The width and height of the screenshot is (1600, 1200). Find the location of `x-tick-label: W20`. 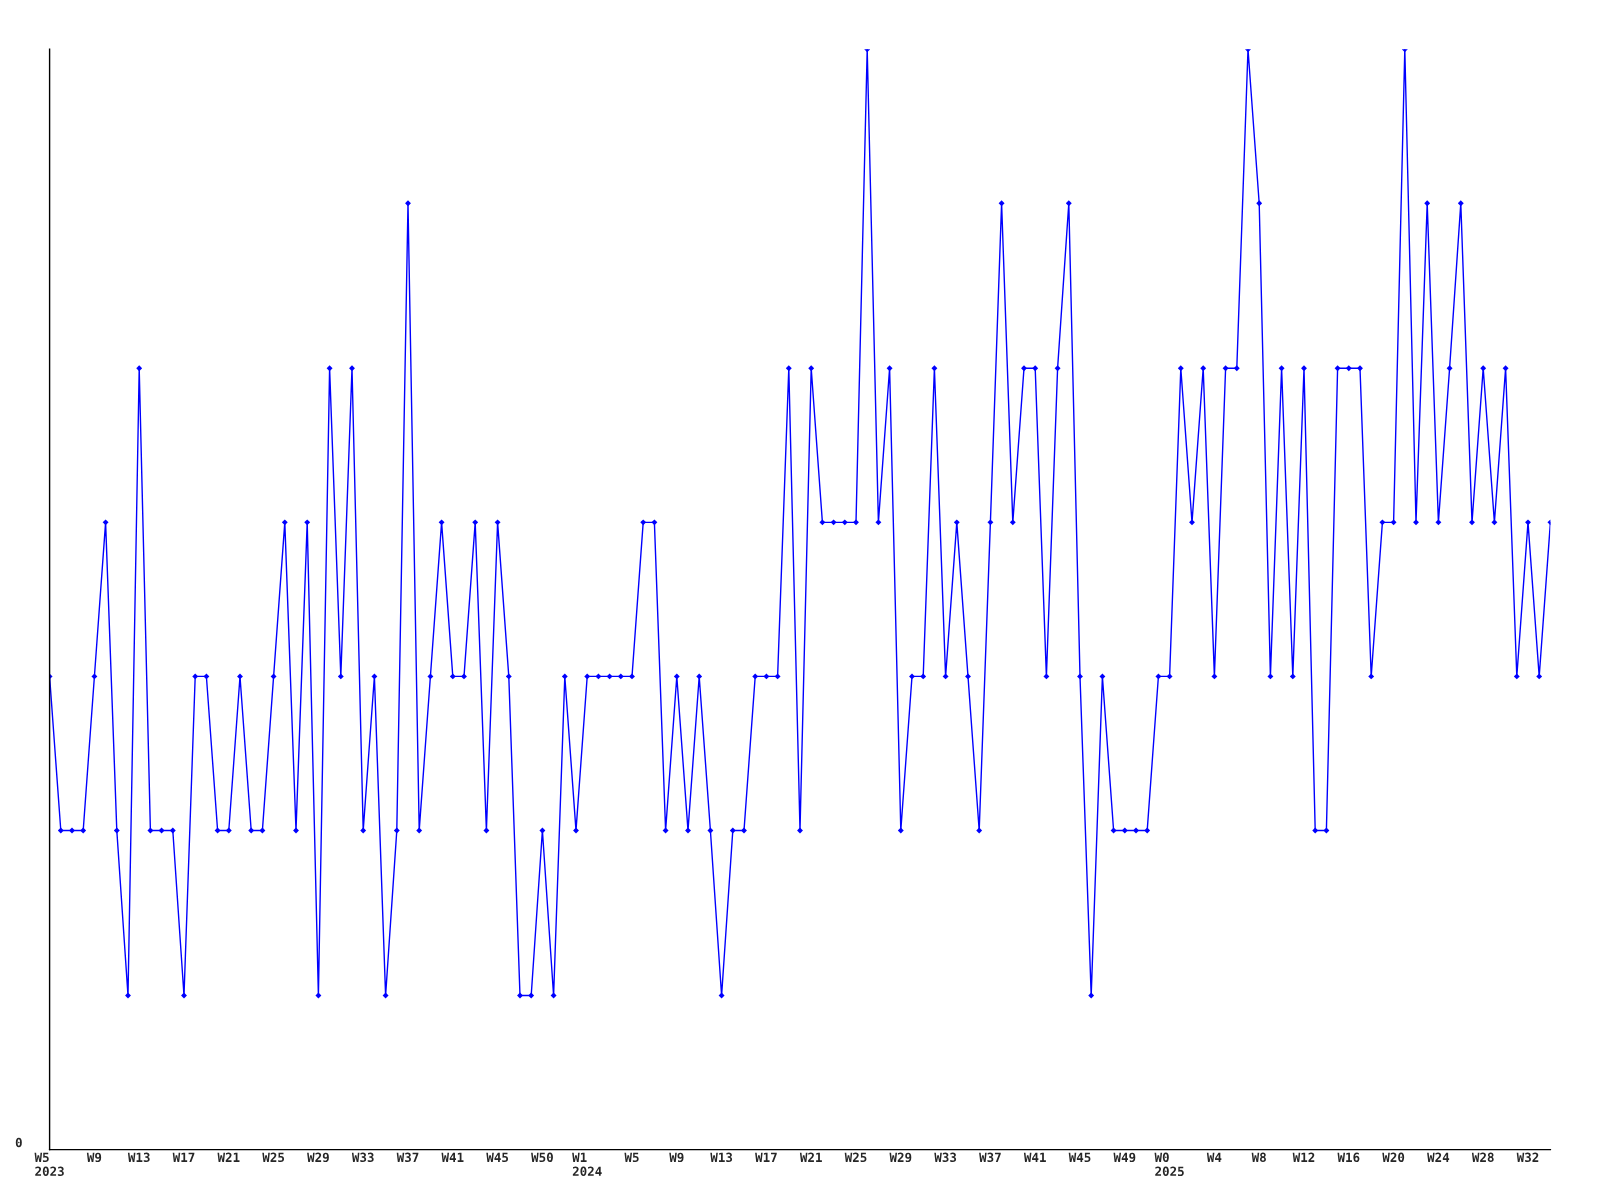

x-tick-label: W20 is located at coordinates (1393, 1157).